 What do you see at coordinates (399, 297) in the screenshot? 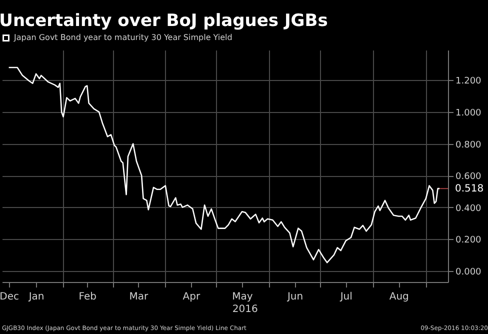
I see `x-tick-label: Aug` at bounding box center [399, 297].